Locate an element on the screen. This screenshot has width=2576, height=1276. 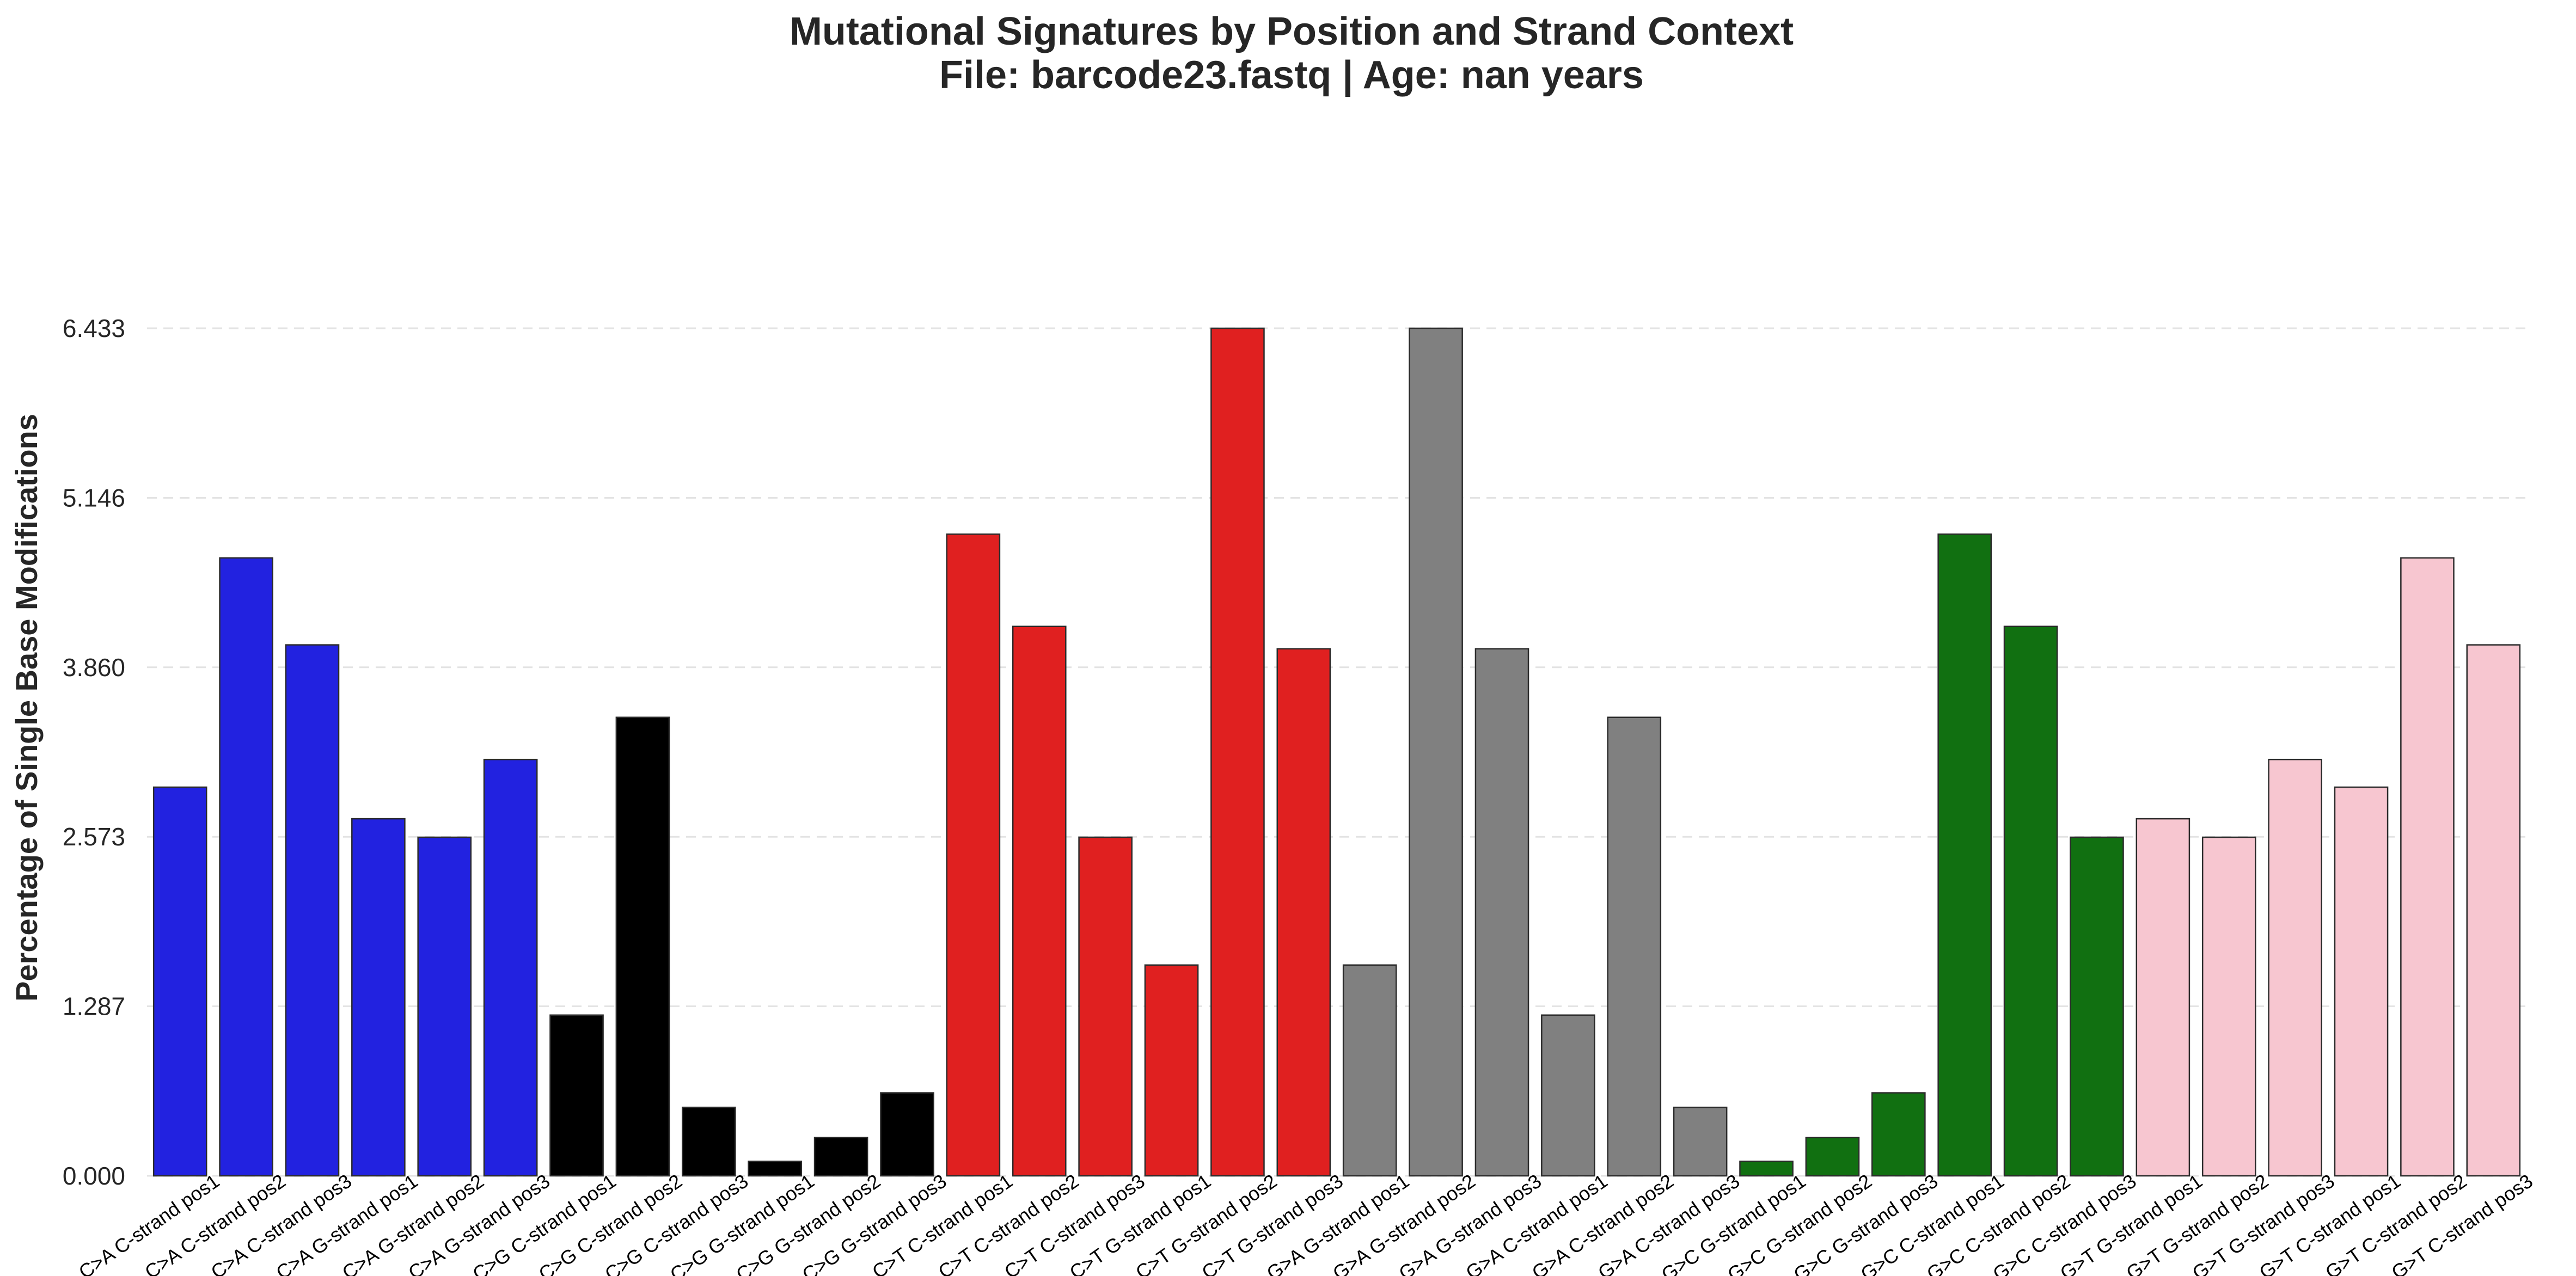
chart-subtitle: File: barcode23.fastq | Age: nan years is located at coordinates (1291, 75).